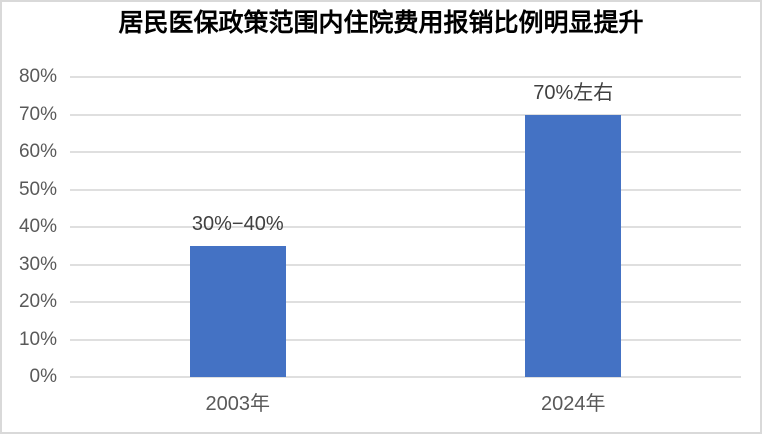 Image resolution: width=762 pixels, height=434 pixels. What do you see at coordinates (37, 114) in the screenshot?
I see `y-tick-label-70: 70%` at bounding box center [37, 114].